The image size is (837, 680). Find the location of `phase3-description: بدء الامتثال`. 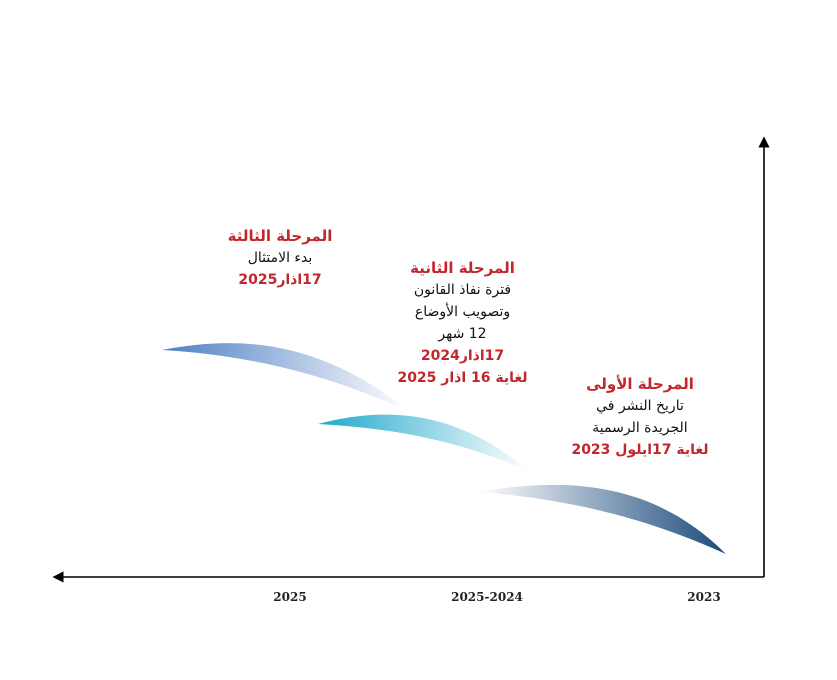

phase3-description: بدء الامتثال is located at coordinates (280, 258).